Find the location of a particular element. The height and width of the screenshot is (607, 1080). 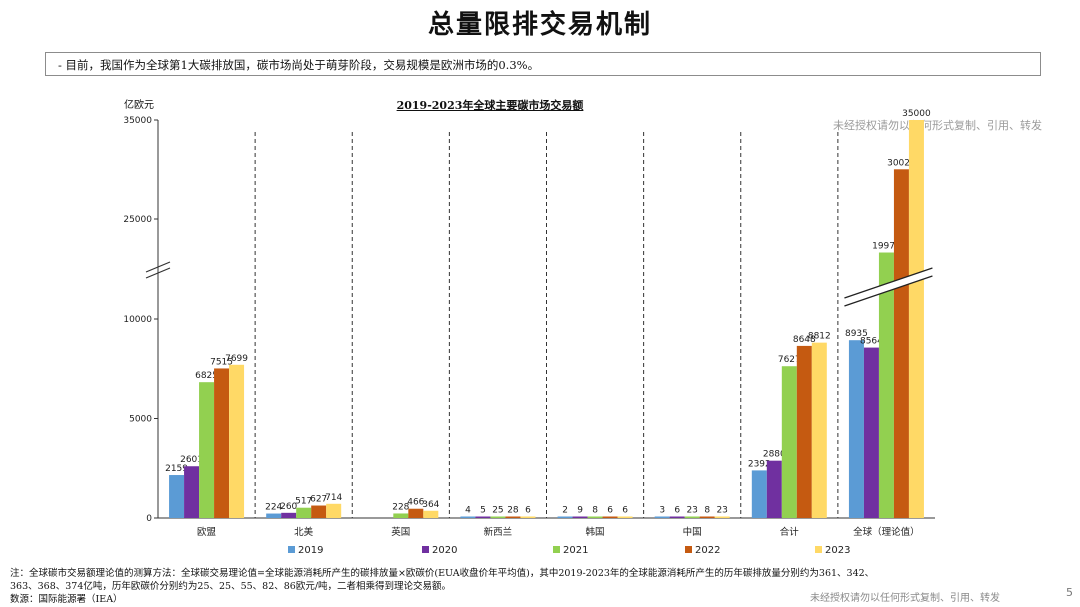

data-label: 3 is located at coordinates (662, 511).